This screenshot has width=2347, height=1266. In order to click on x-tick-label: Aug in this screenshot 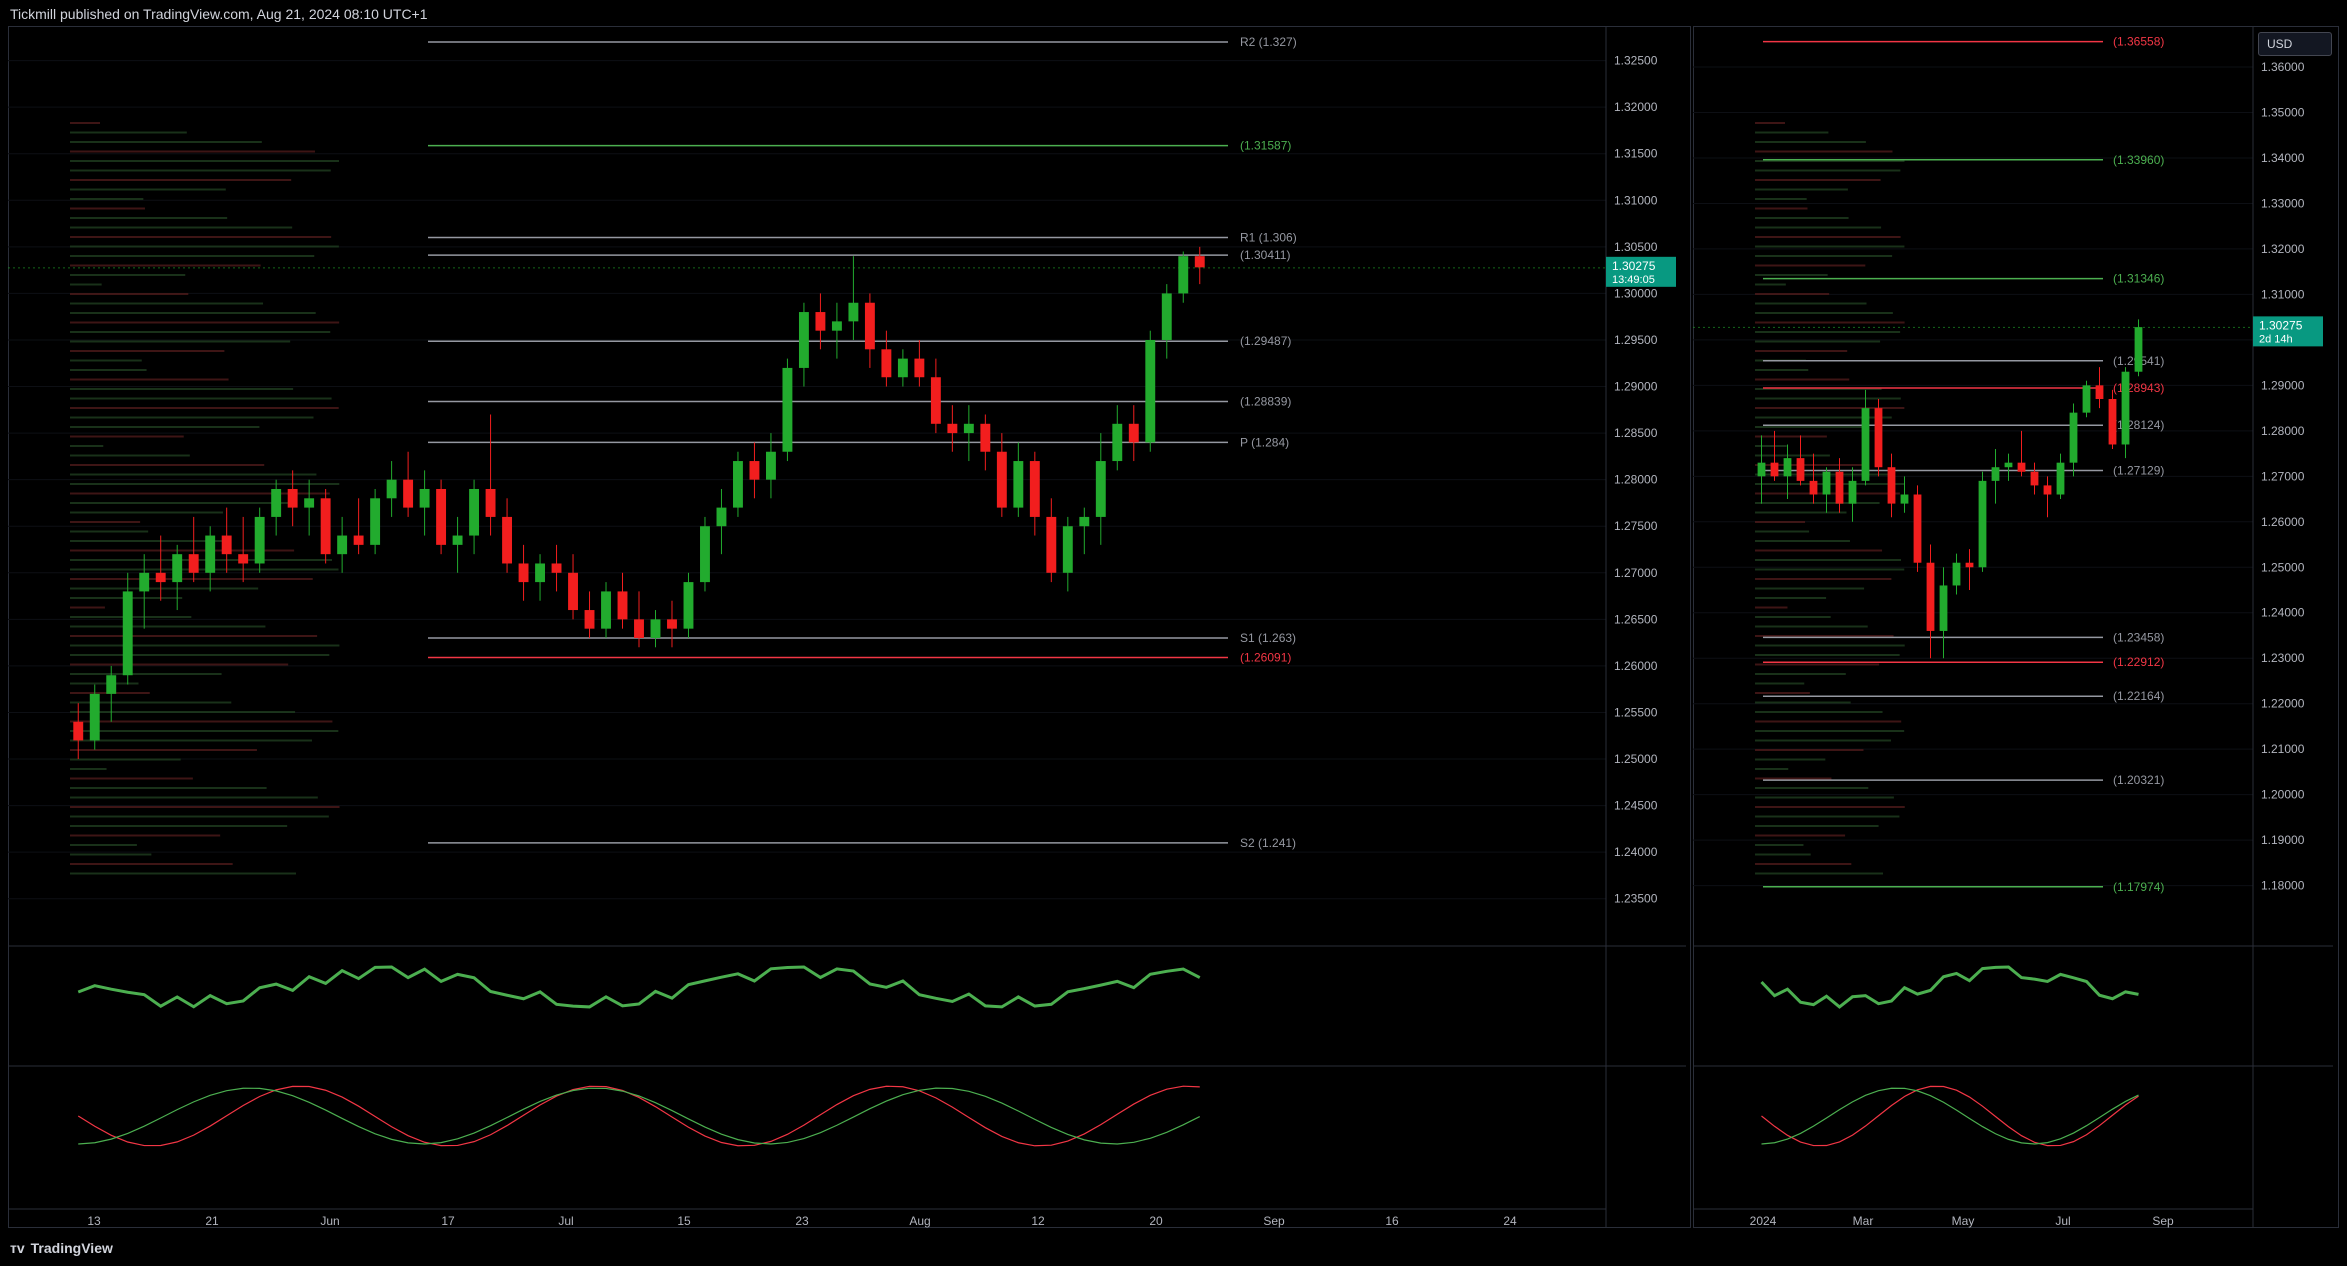, I will do `click(919, 1221)`.